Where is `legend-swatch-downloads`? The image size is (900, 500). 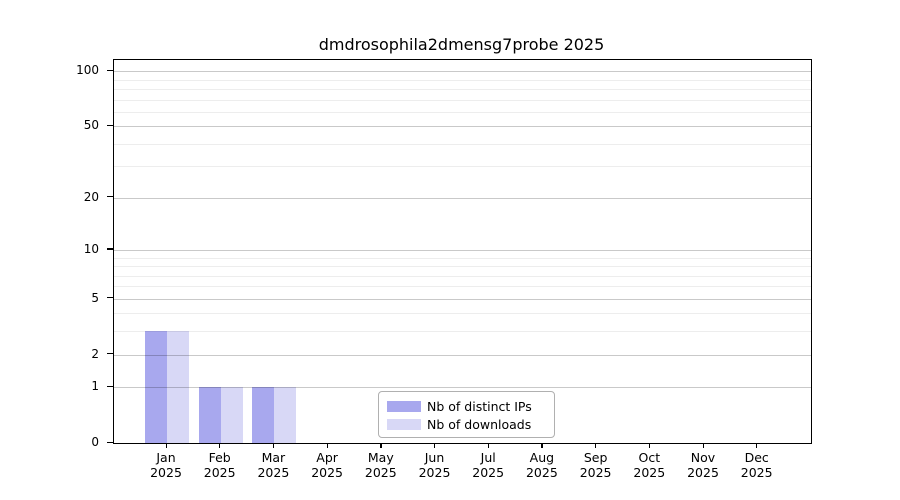 legend-swatch-downloads is located at coordinates (404, 424).